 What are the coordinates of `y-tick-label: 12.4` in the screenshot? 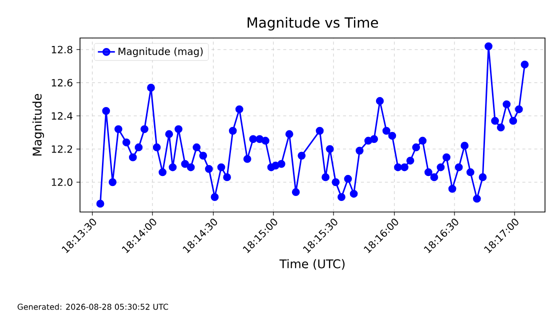 It's located at (62, 116).